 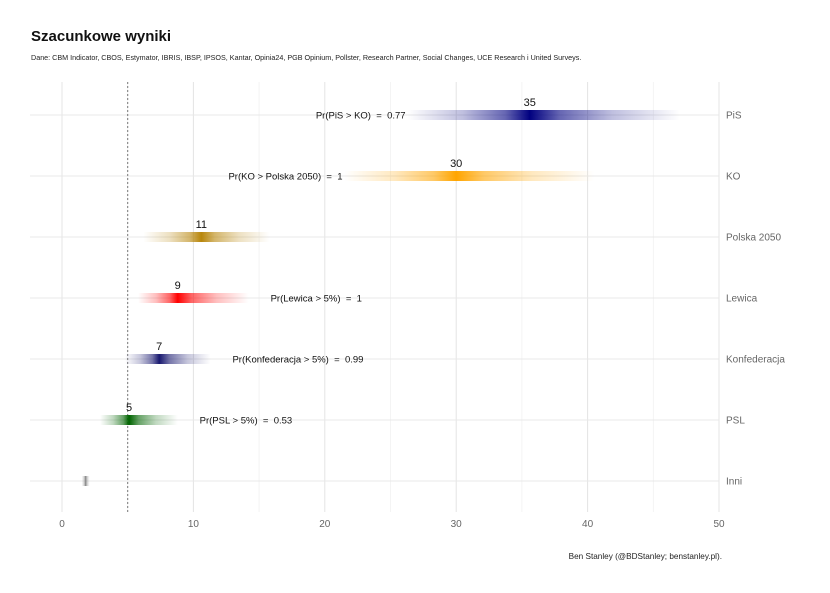 I want to click on category-label: PiS, so click(x=734, y=116).